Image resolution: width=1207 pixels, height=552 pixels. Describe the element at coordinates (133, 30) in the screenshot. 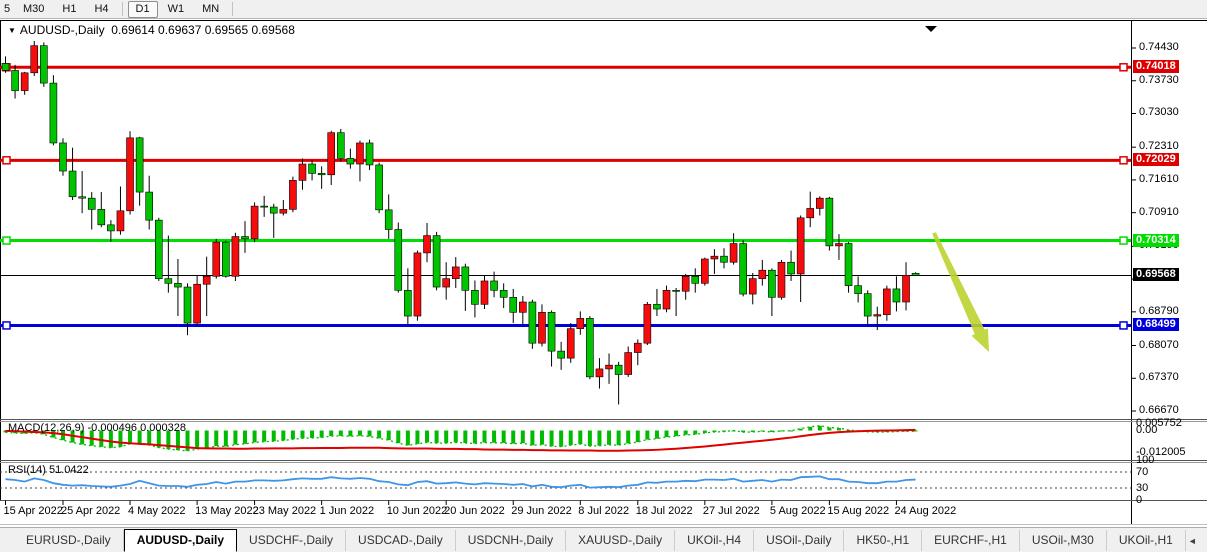

I see `ohlc-open: 0.69614` at that location.